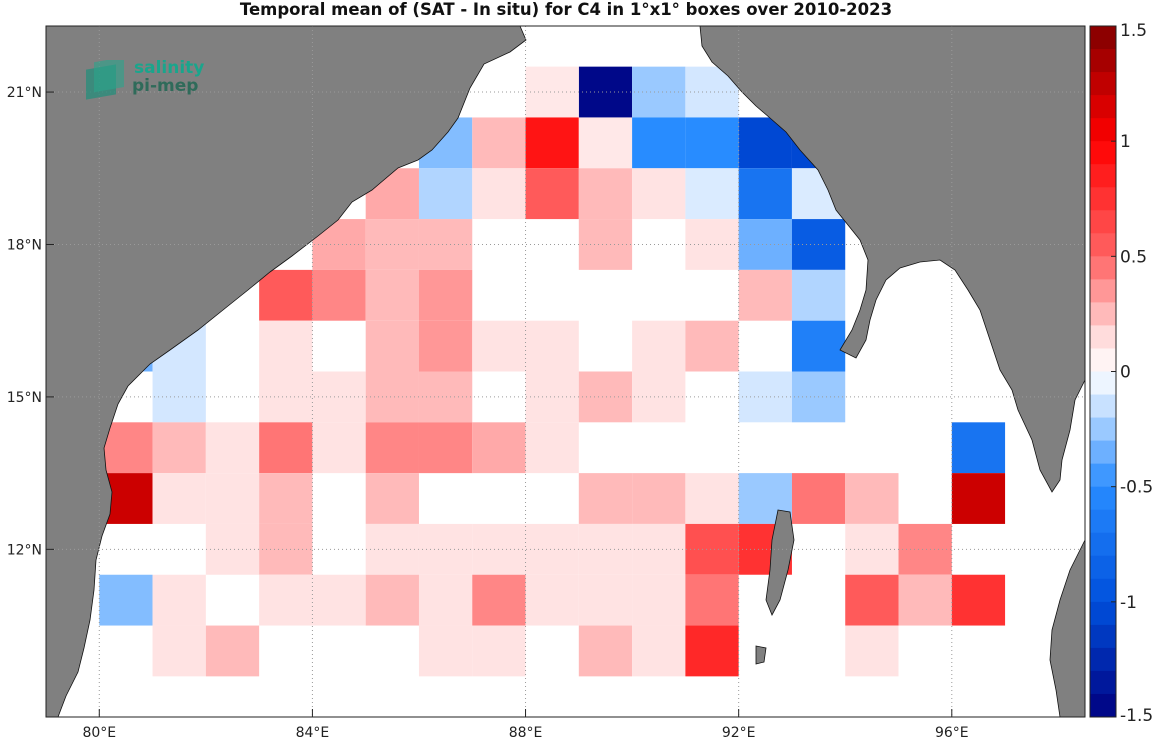  Describe the element at coordinates (1125, 142) in the screenshot. I see `colorbar-tick-label: 1` at that location.